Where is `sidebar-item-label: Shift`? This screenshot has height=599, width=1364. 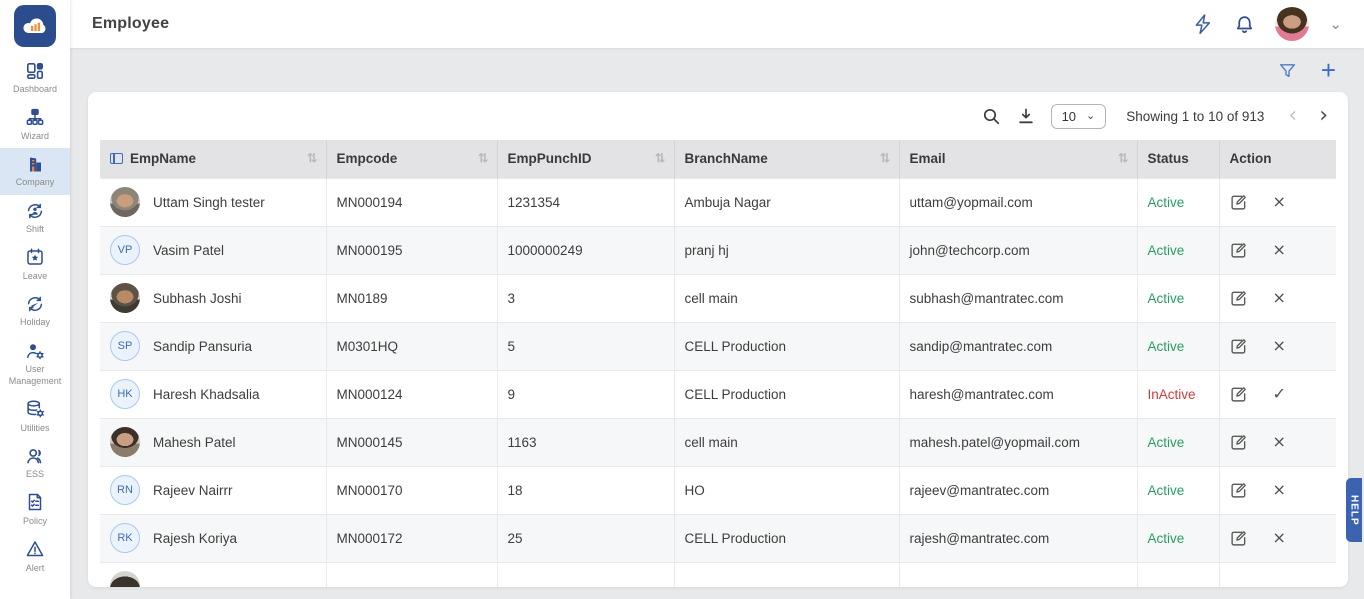 sidebar-item-label: Shift is located at coordinates (34, 229).